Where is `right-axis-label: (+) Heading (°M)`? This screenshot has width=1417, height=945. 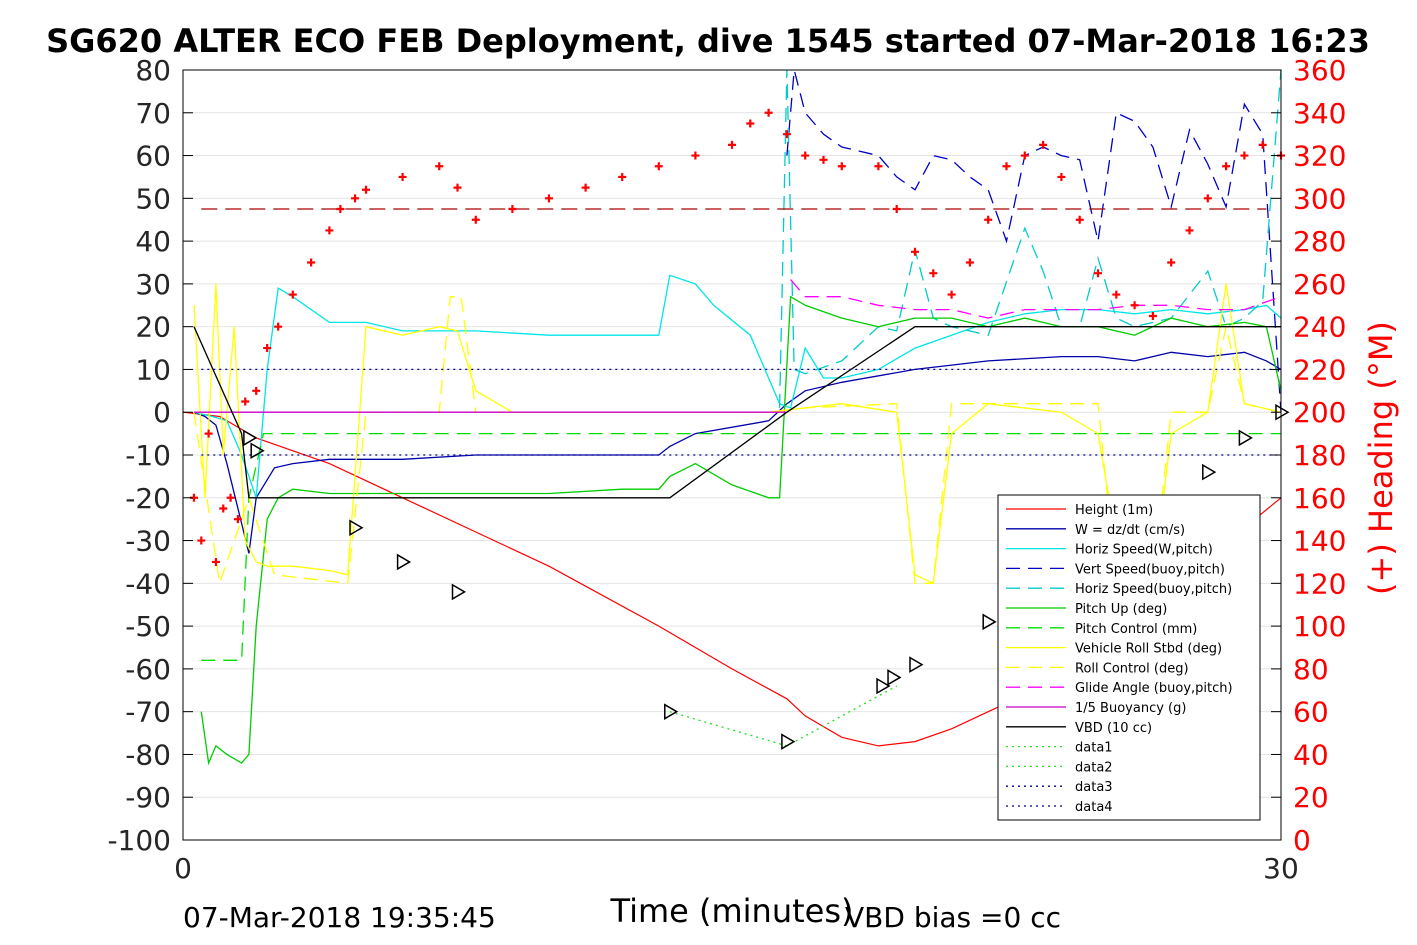 right-axis-label: (+) Heading (°M) is located at coordinates (1381, 458).